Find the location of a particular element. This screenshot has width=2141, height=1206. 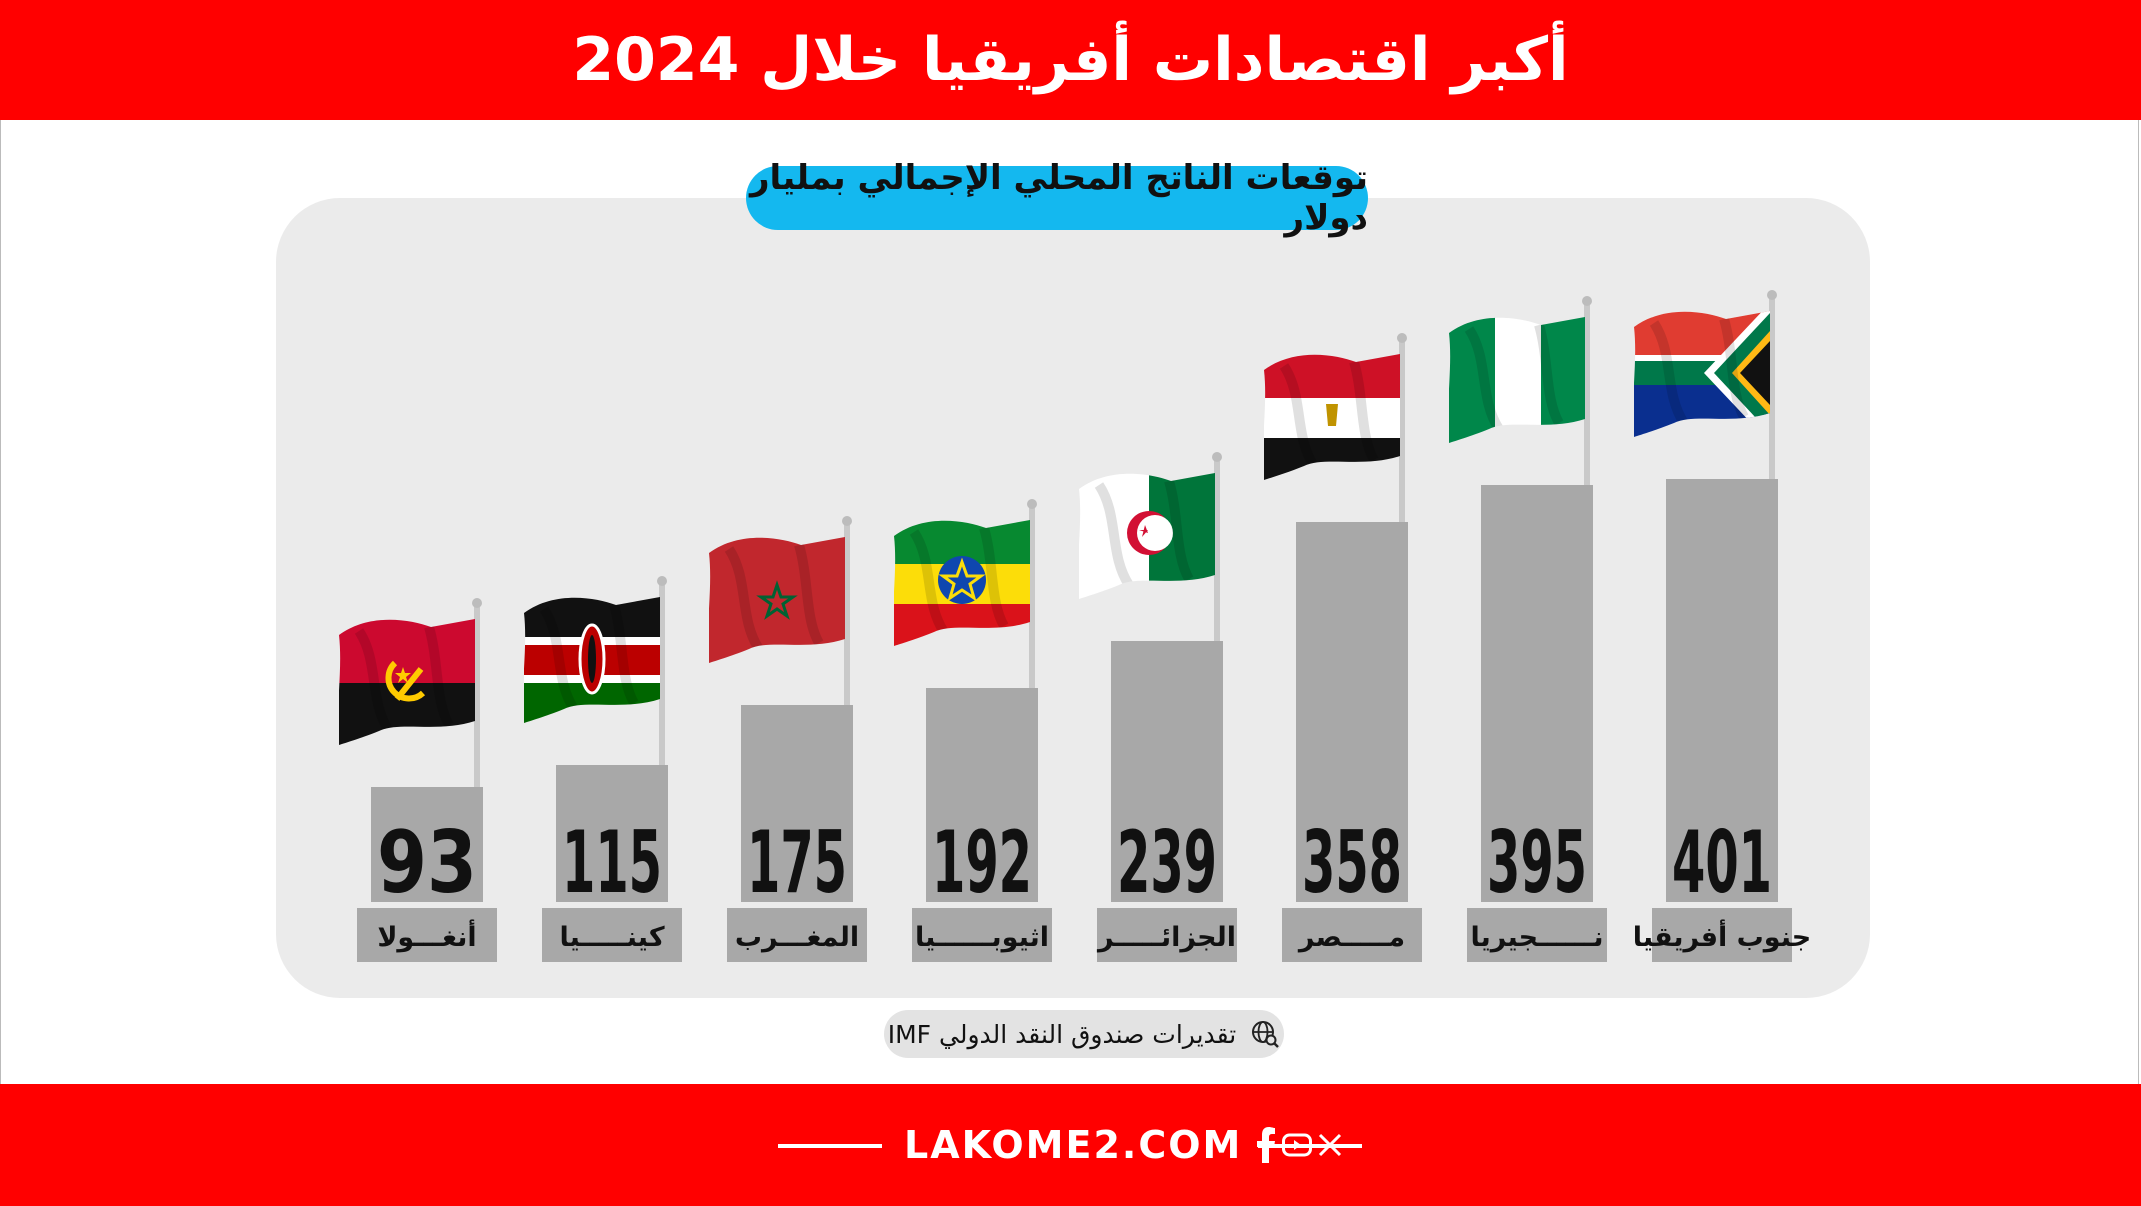

source-note: تقديرات صندوق النقد الدولي IMF is located at coordinates (1084, 1034).